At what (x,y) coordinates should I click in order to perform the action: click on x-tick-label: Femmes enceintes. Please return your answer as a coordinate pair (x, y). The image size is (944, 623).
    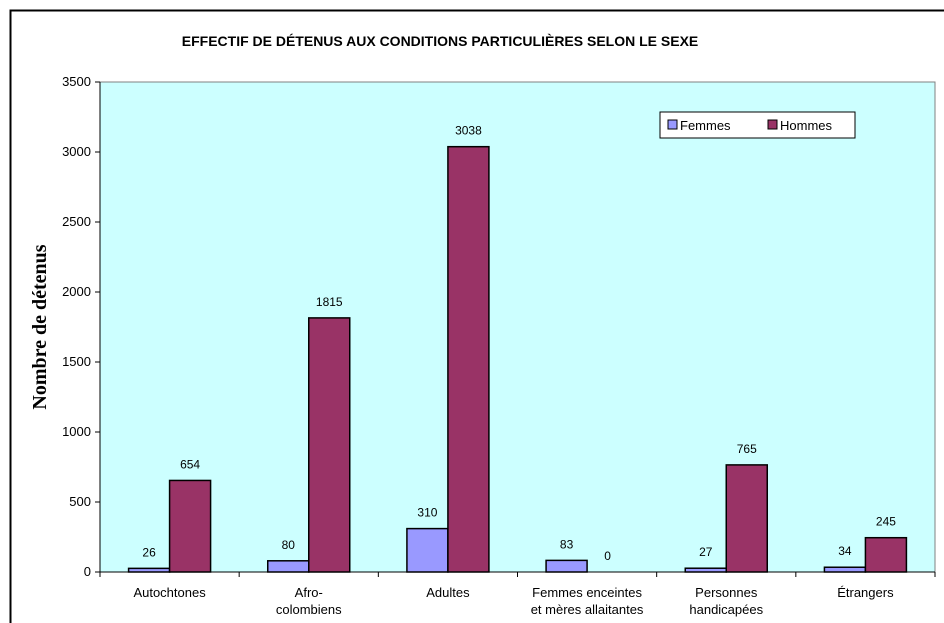
    Looking at the image, I should click on (587, 592).